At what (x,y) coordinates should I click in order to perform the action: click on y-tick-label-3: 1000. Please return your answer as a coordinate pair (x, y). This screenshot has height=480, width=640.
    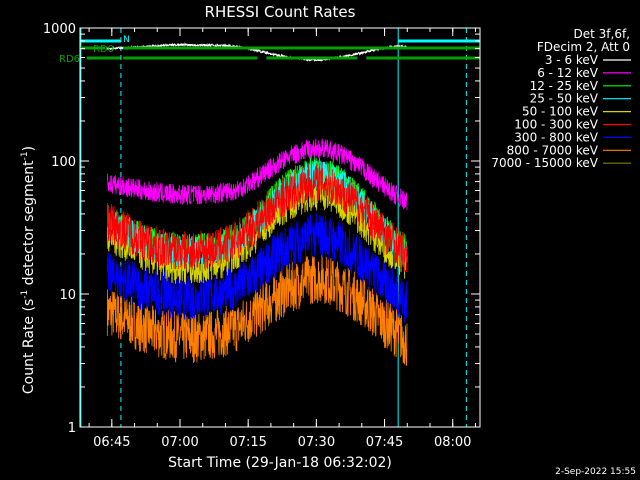
    Looking at the image, I should click on (59, 29).